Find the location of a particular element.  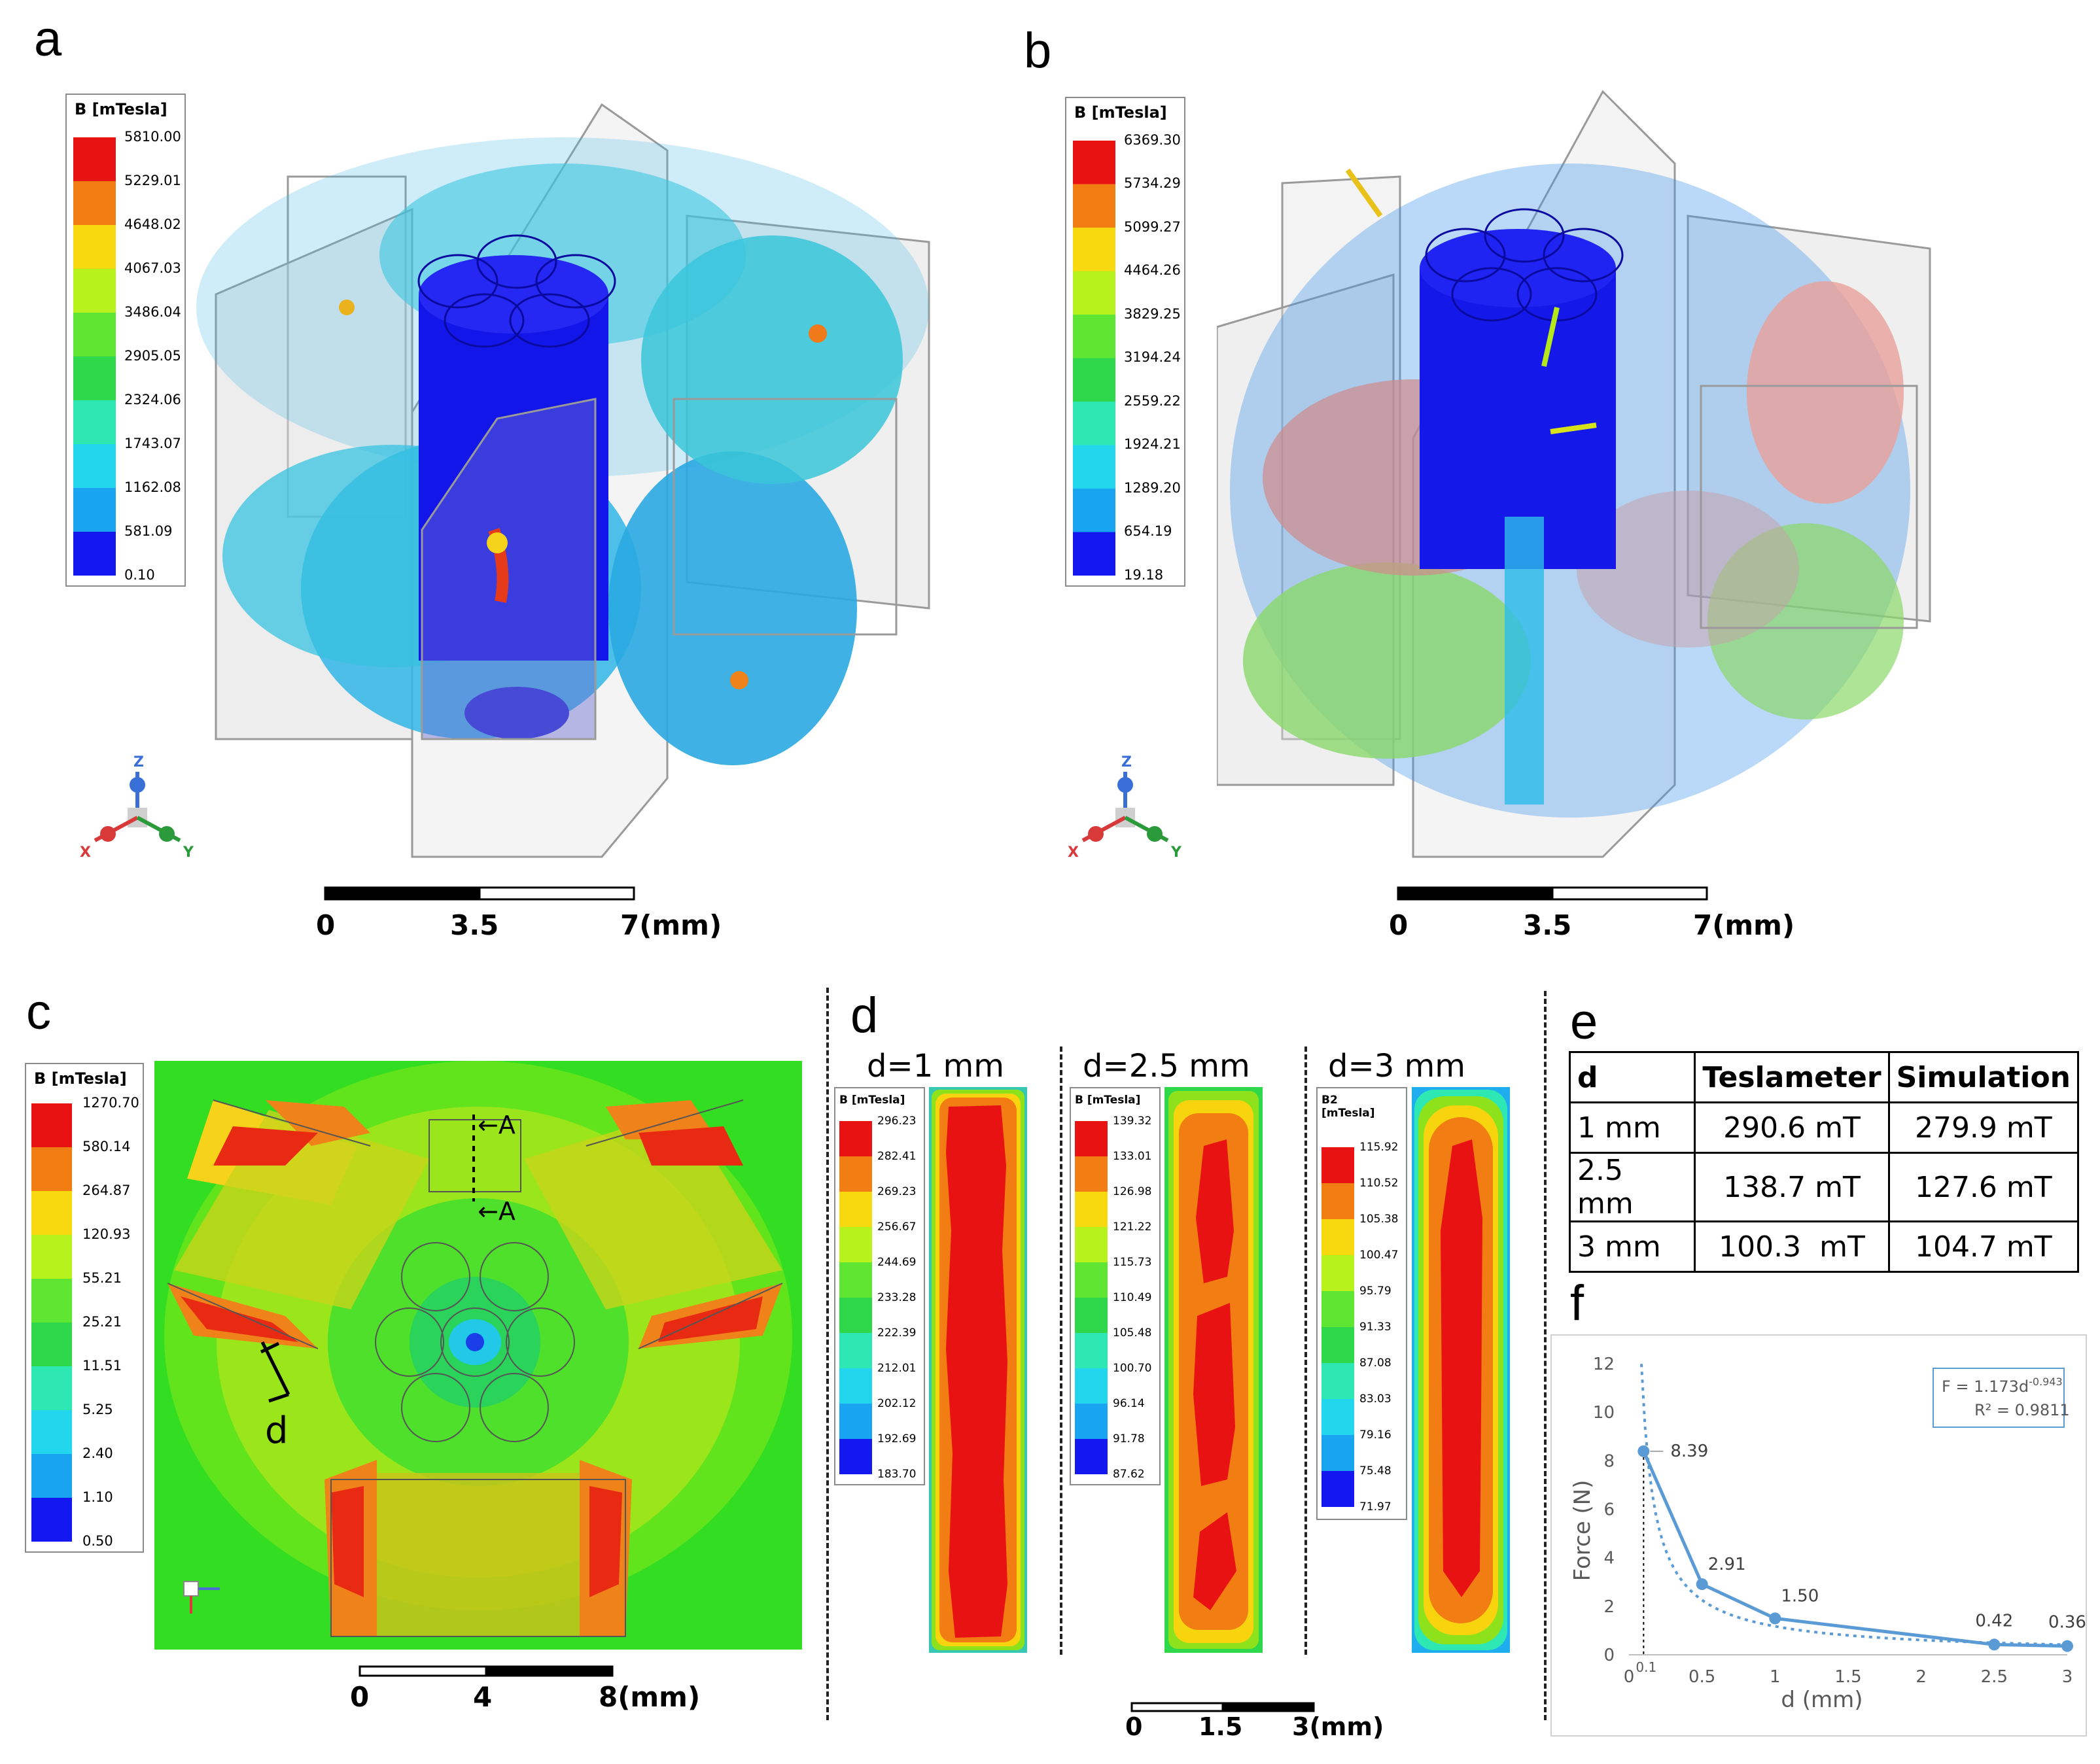

distance-d-label: d is located at coordinates (277, 1431).